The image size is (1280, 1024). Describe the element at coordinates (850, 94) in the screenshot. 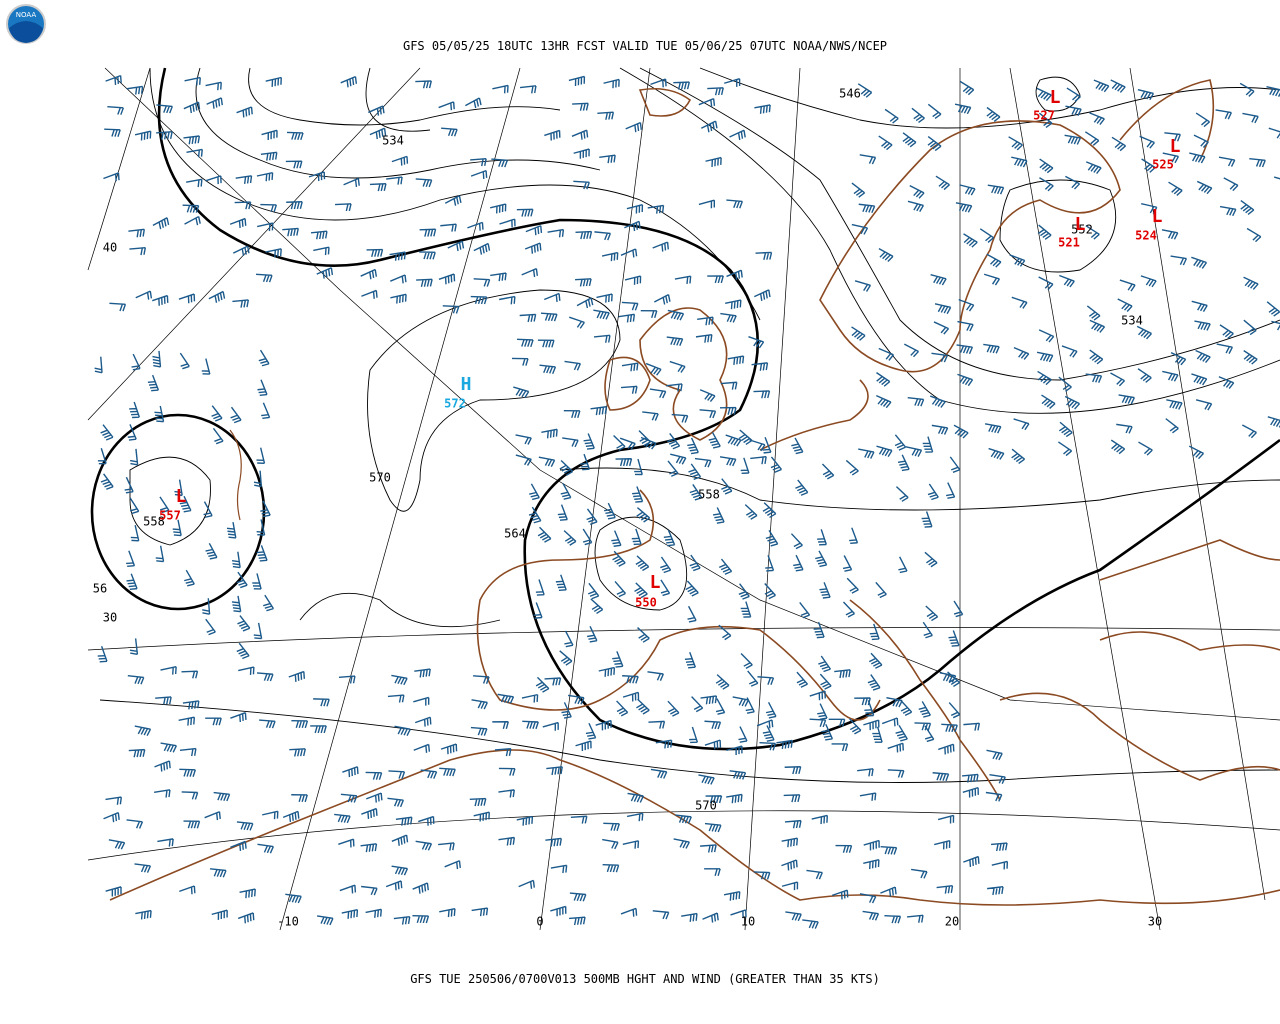

I see `contour-label: 546` at that location.